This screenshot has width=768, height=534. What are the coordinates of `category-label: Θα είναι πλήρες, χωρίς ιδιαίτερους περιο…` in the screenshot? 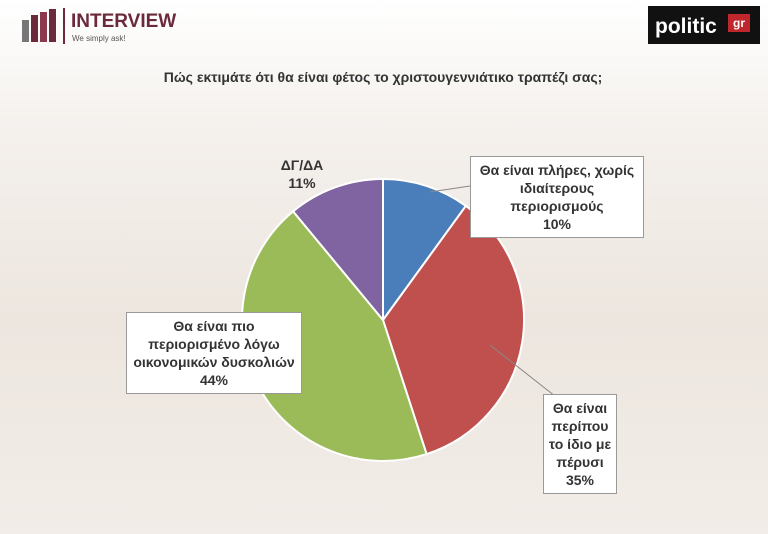 It's located at (557, 188).